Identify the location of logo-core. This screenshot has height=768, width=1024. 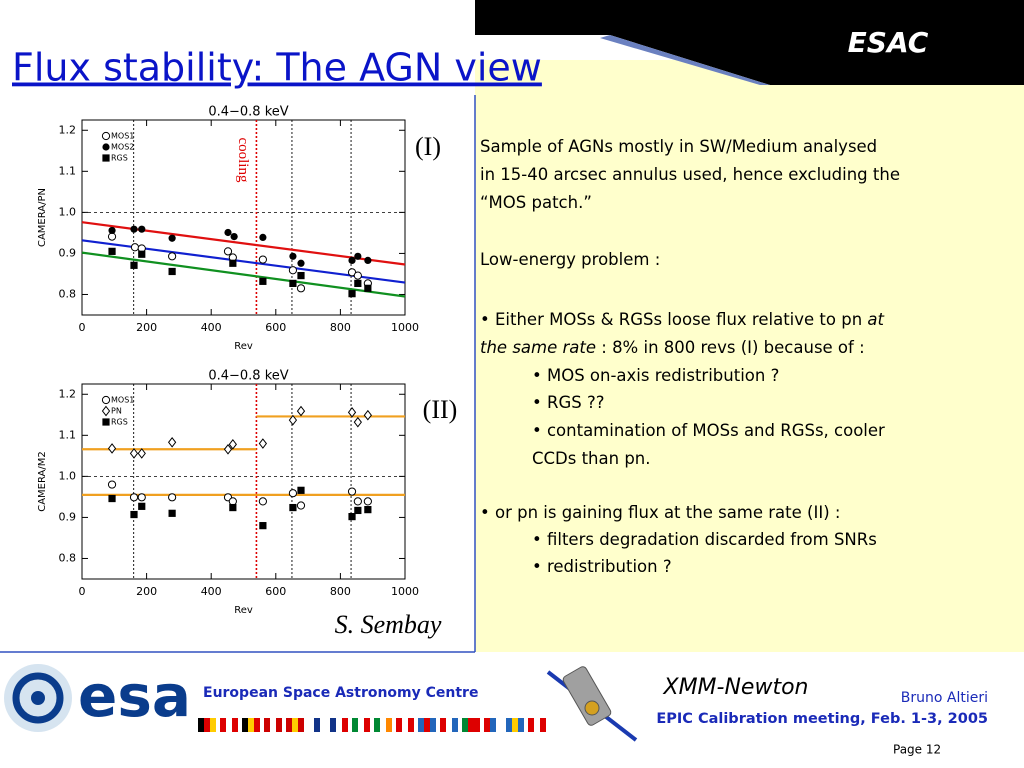
(38, 698).